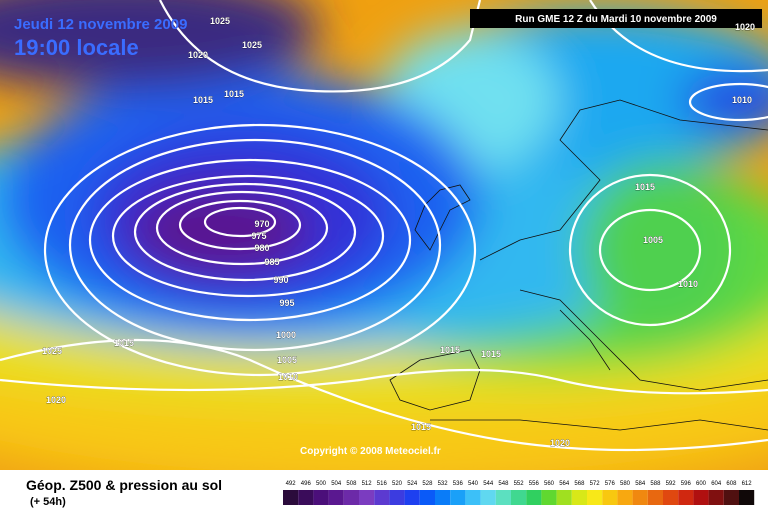 This screenshot has height=517, width=768. Describe the element at coordinates (625, 484) in the screenshot. I see `scale-label: 580` at that location.